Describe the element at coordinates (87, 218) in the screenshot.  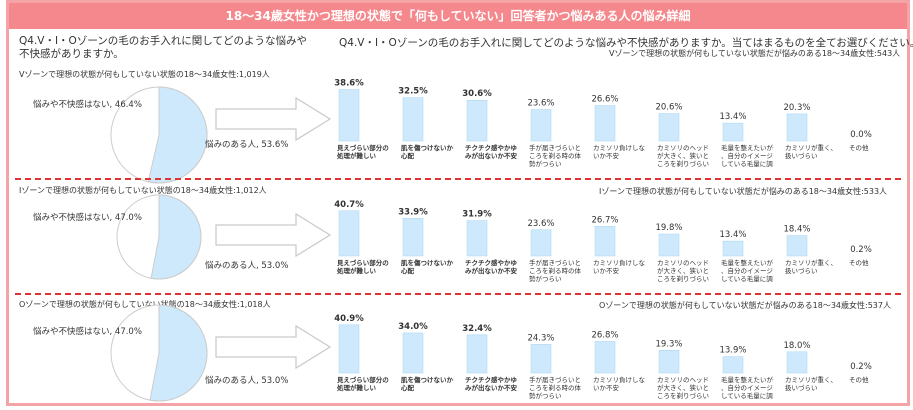
I see `i-zone-no-concern-label: 悩みや不快感はない, 47.0%` at that location.